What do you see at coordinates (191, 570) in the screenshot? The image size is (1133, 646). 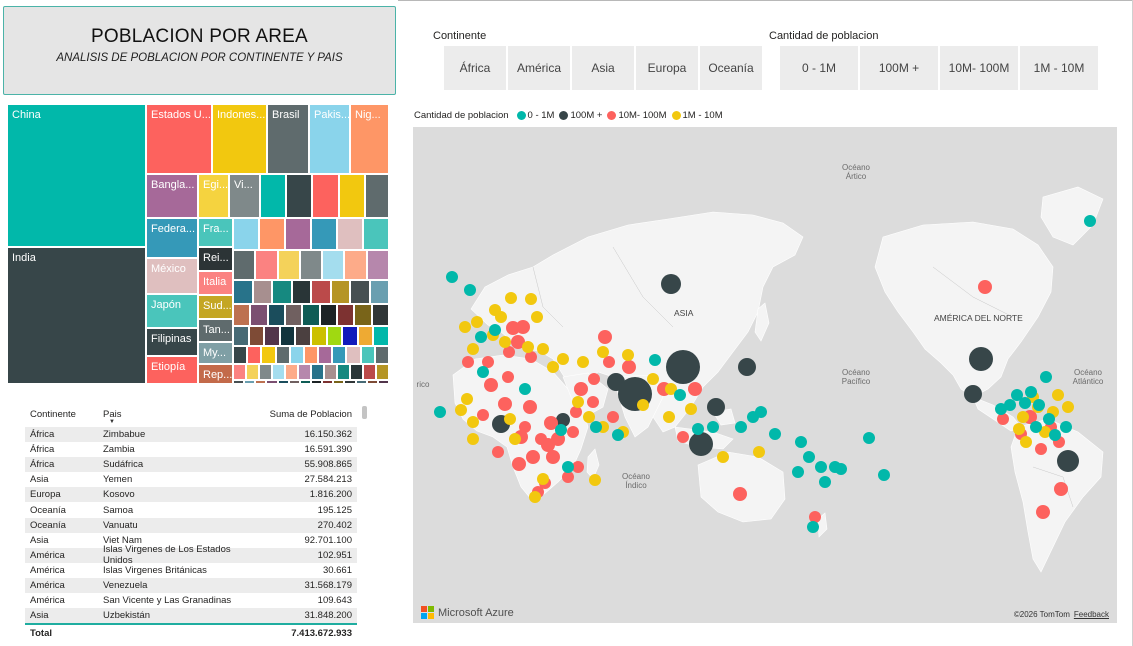 I see `table-row: América Islas Virgenes Británicas 30.661` at bounding box center [191, 570].